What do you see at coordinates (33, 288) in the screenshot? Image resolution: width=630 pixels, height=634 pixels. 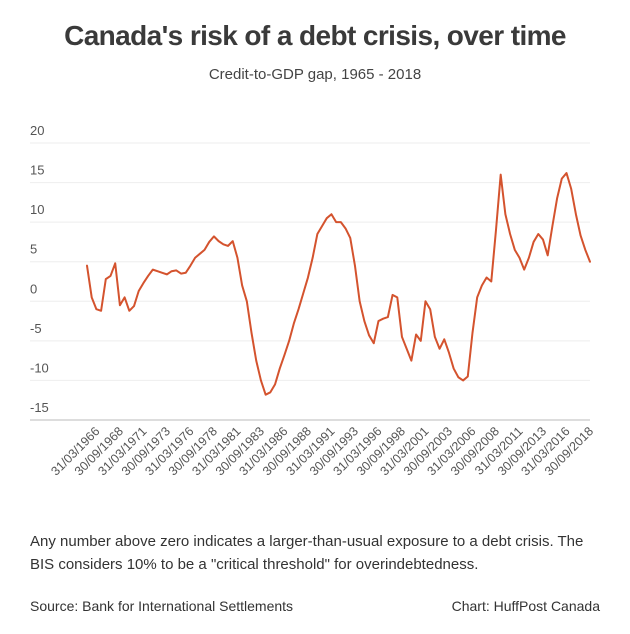 I see `y-tick-label: 0` at bounding box center [33, 288].